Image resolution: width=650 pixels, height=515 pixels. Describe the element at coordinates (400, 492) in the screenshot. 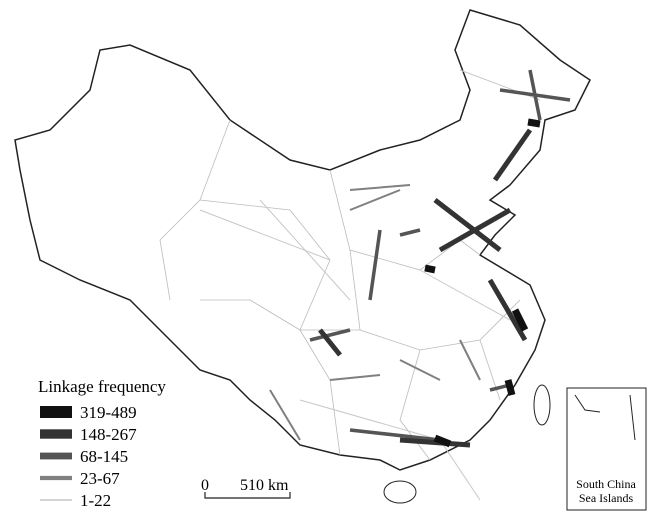

I see `hainan` at that location.